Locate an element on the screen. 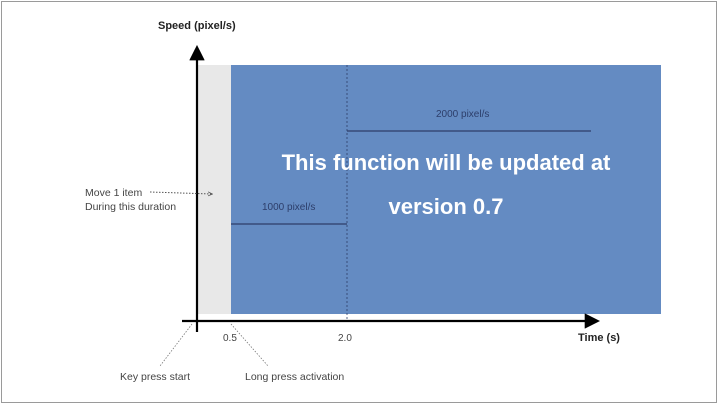 The height and width of the screenshot is (404, 718). long-press-activation-pointer is located at coordinates (249, 345).